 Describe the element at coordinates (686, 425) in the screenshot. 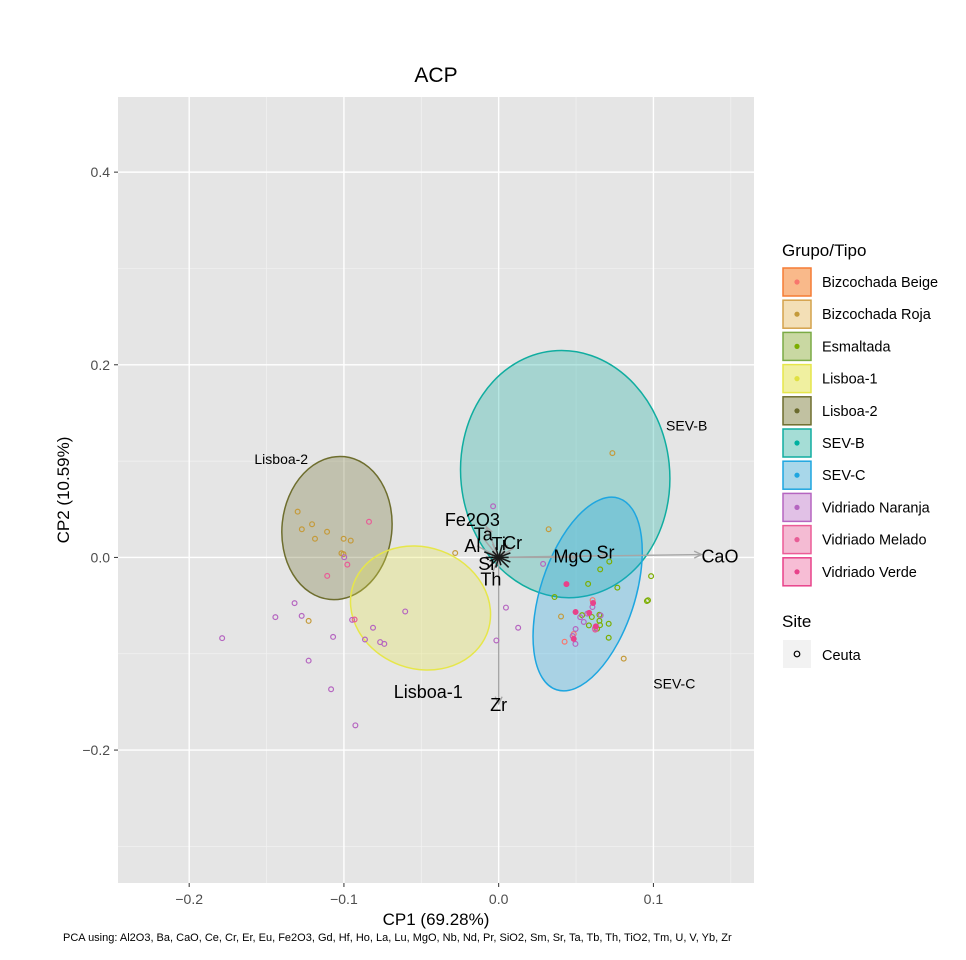

I see `ellipse-label-sev-b: SEV-B` at that location.